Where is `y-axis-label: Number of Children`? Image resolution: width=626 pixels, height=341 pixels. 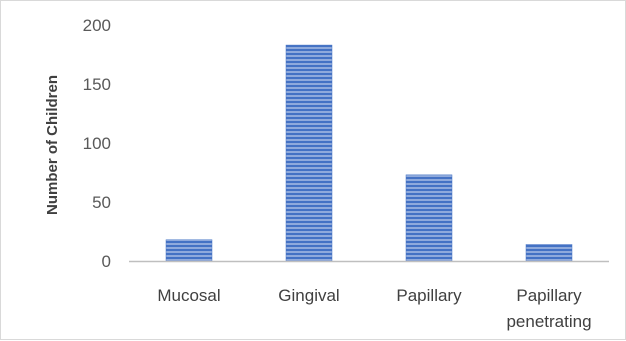
y-axis-label: Number of Children is located at coordinates (52, 145).